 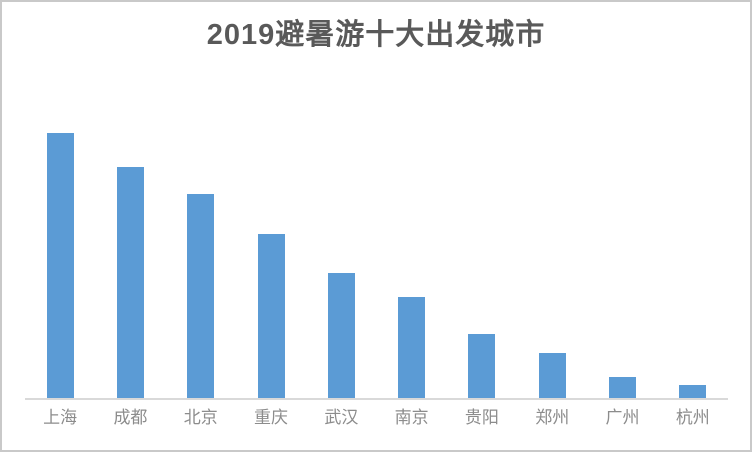 I want to click on bar-上海, so click(x=60, y=265).